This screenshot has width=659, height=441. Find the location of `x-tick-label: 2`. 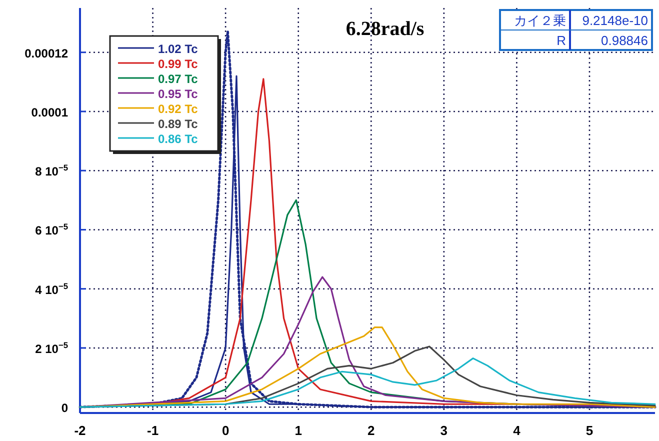

x-tick-label: 2 is located at coordinates (371, 430).